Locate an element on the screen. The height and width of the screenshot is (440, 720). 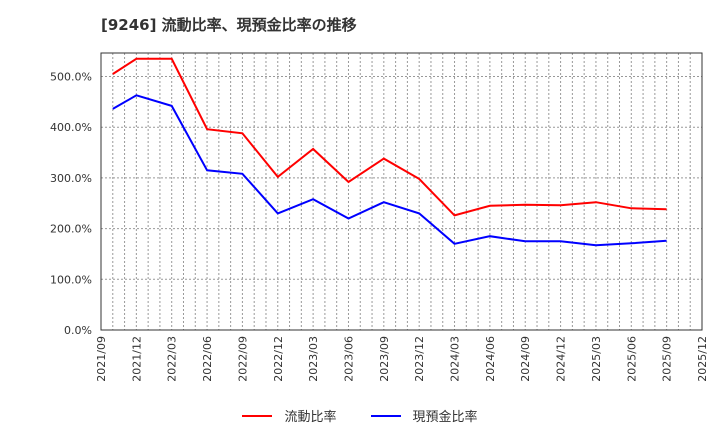
legend-swatch-blue is located at coordinates (385, 415).